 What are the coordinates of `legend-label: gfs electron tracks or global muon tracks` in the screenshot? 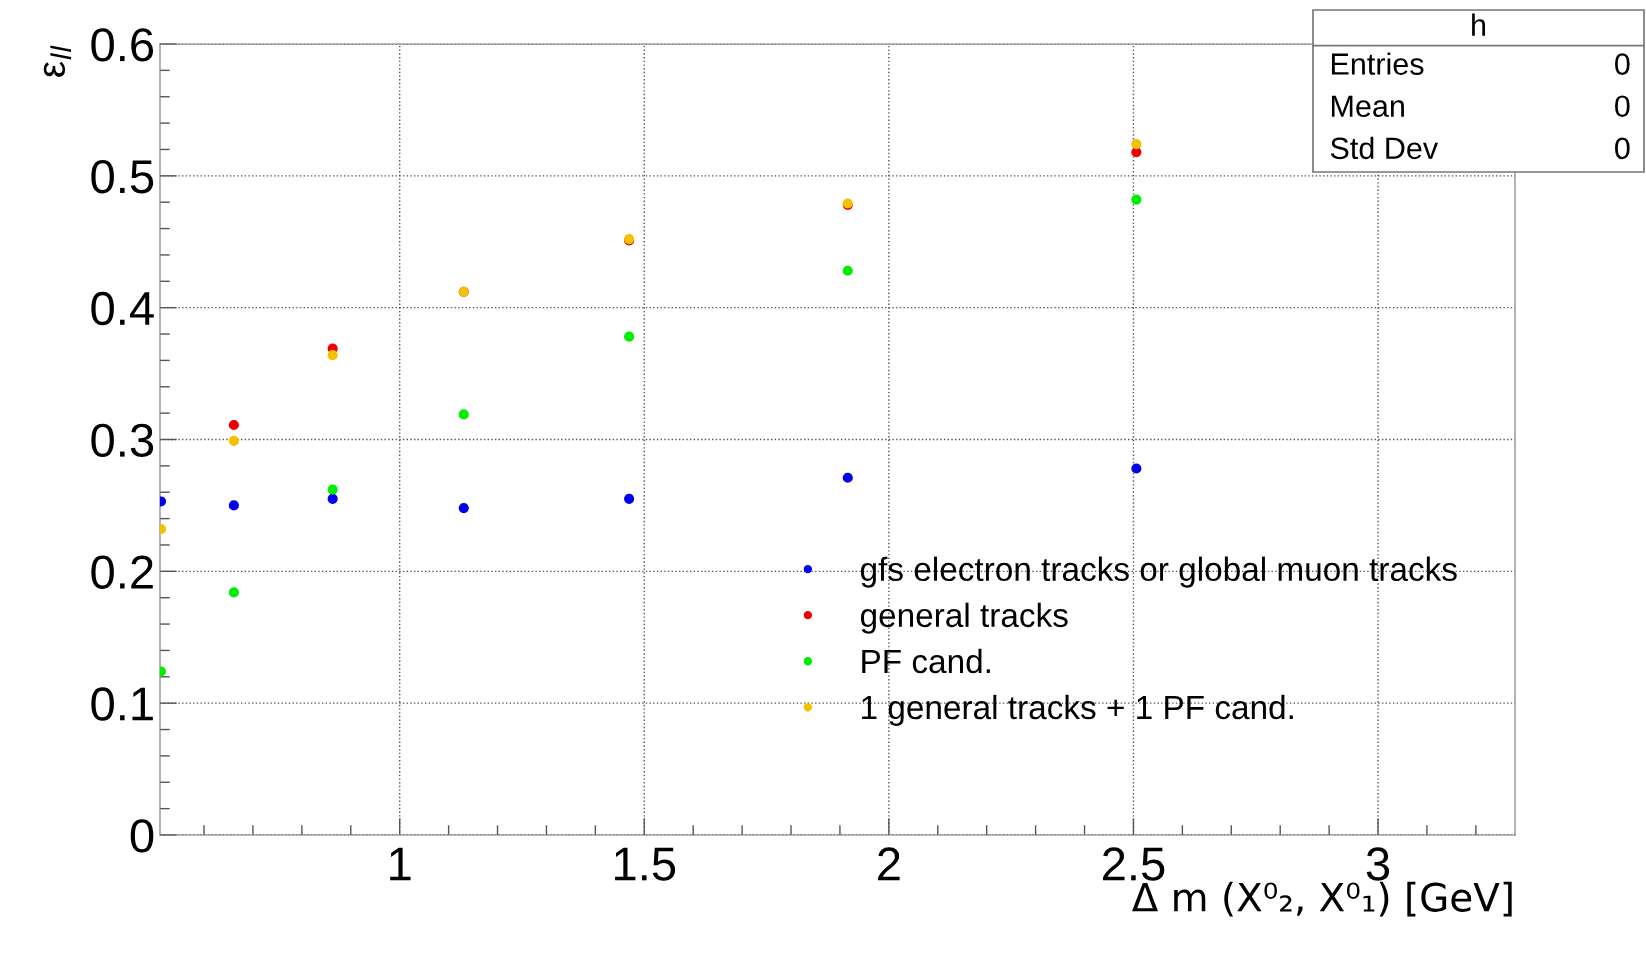 It's located at (1158, 572).